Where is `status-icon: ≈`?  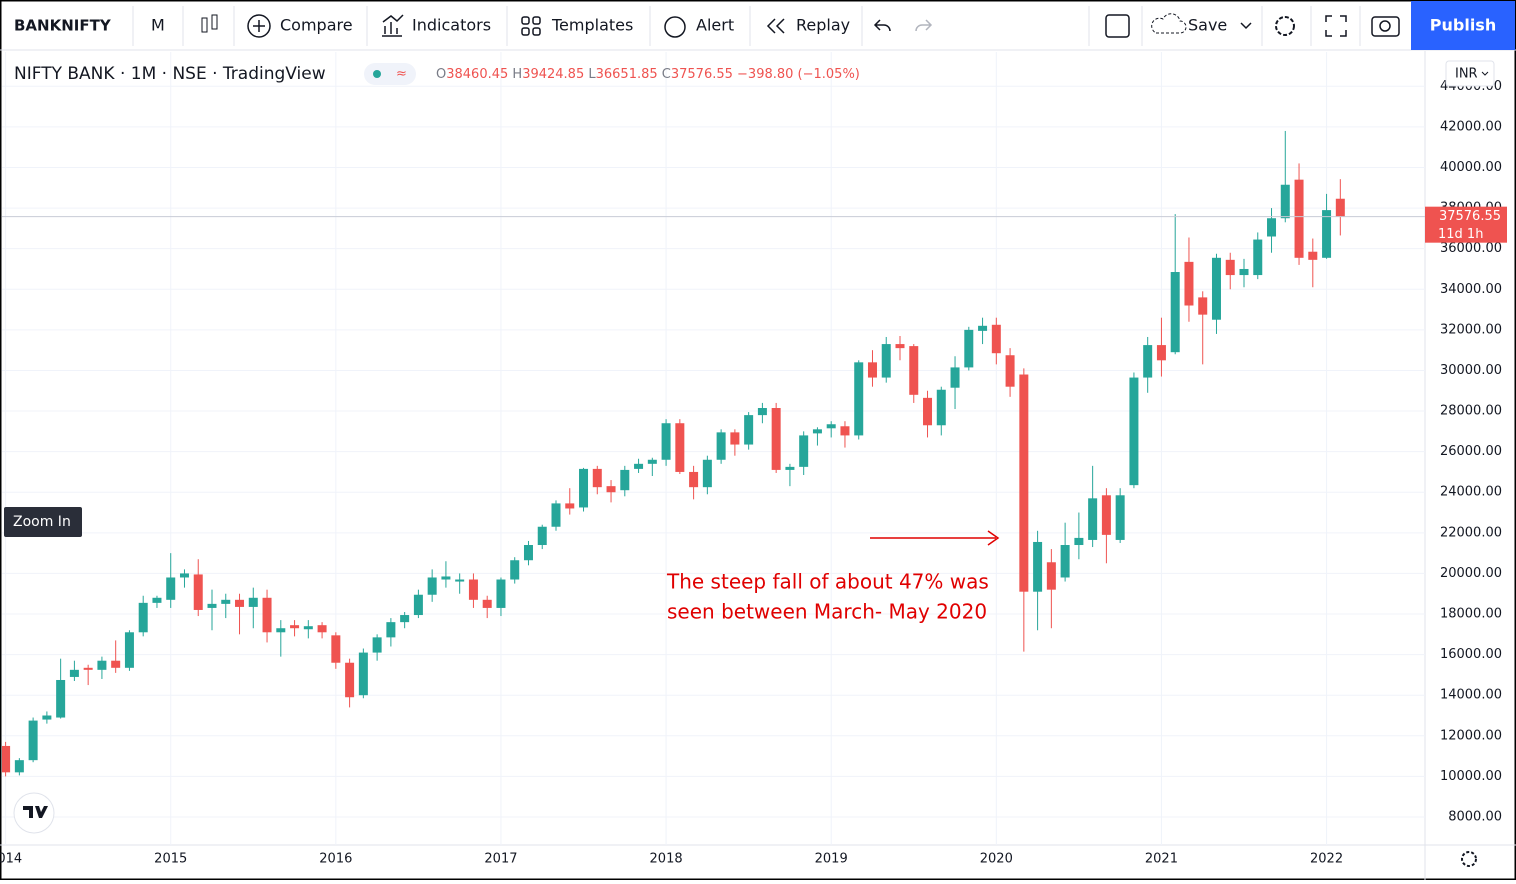
status-icon: ≈ is located at coordinates (401, 74).